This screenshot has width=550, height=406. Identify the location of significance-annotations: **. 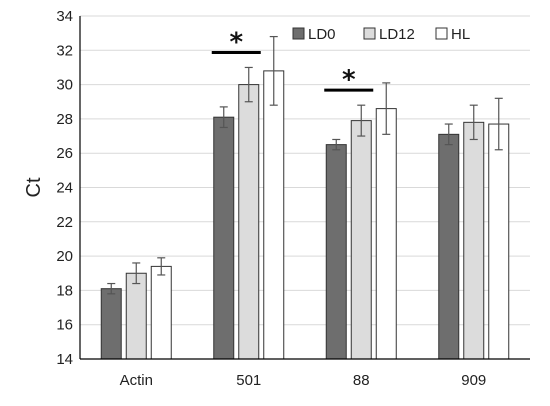
(292, 61).